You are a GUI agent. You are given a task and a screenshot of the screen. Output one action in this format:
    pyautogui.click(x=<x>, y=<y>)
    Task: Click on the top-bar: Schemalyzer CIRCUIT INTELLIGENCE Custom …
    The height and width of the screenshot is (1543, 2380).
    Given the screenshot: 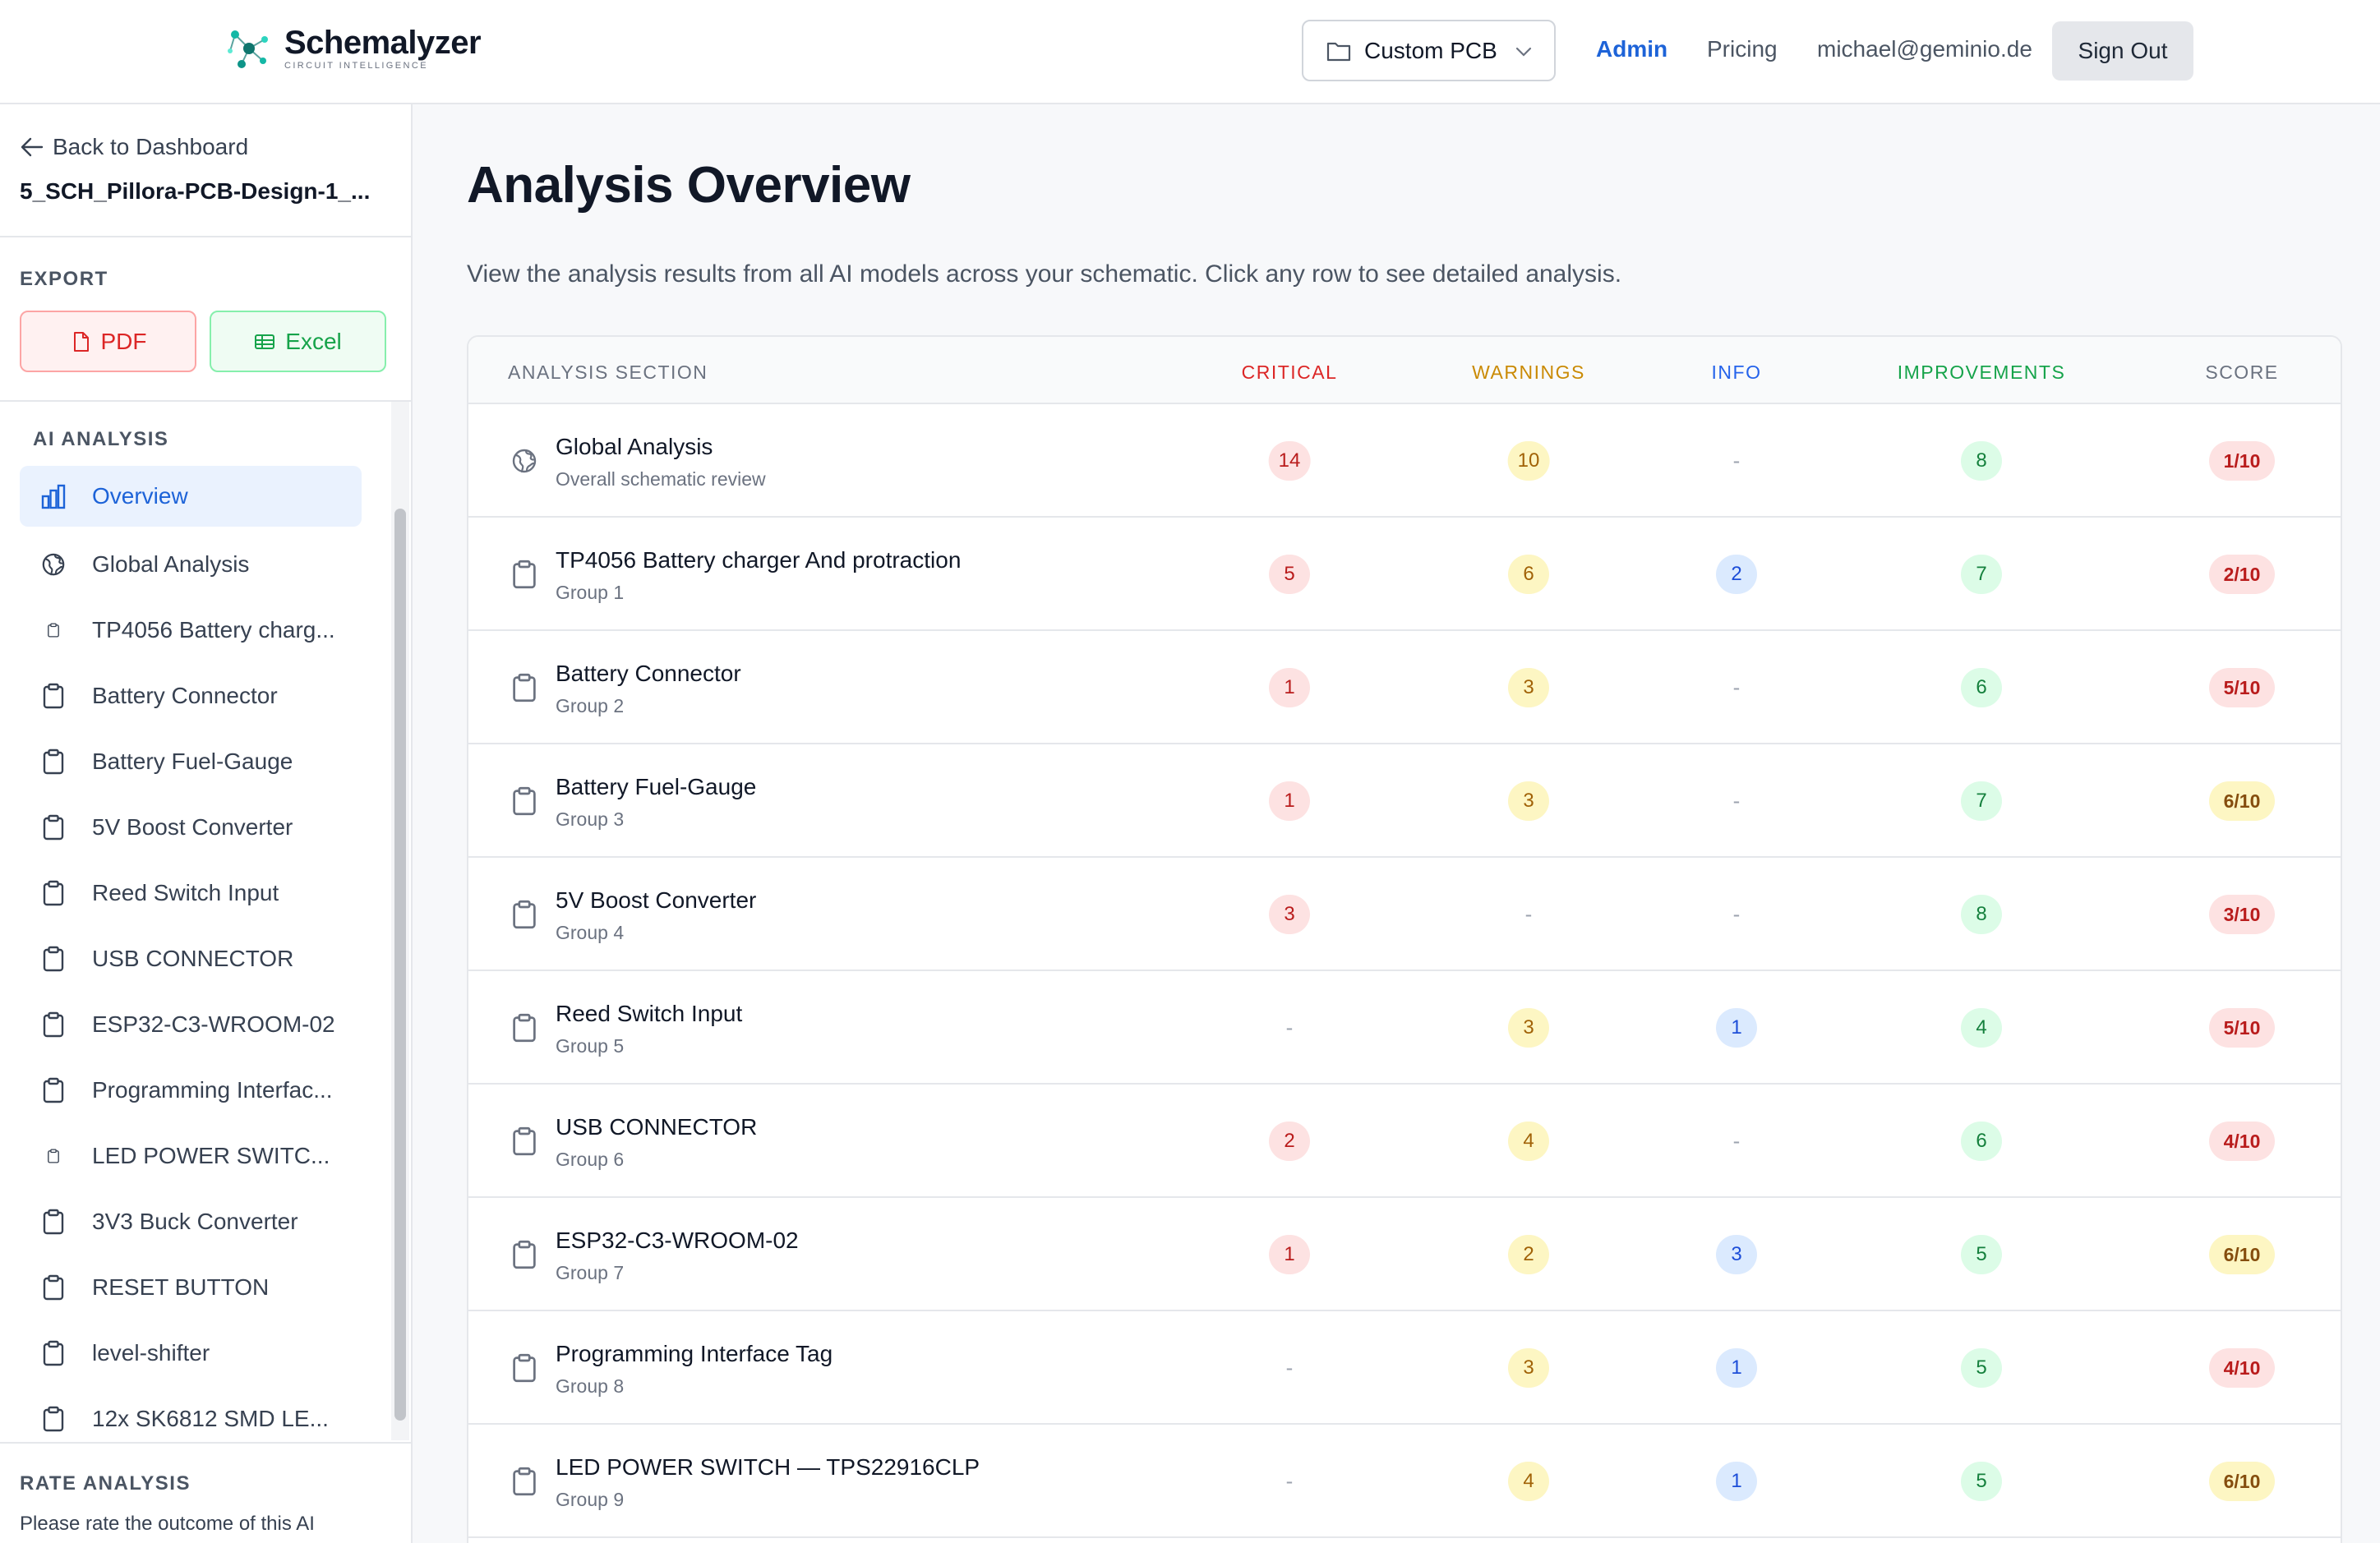 What is the action you would take?
    pyautogui.click(x=1190, y=52)
    